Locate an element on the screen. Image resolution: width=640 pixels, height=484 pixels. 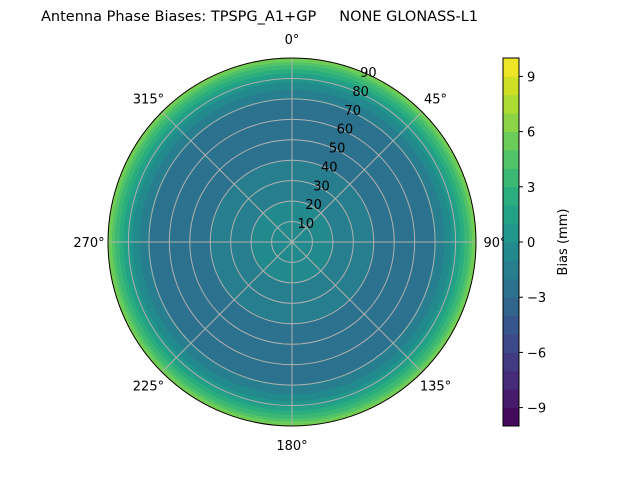
radial-tick-label: 10 is located at coordinates (306, 224).